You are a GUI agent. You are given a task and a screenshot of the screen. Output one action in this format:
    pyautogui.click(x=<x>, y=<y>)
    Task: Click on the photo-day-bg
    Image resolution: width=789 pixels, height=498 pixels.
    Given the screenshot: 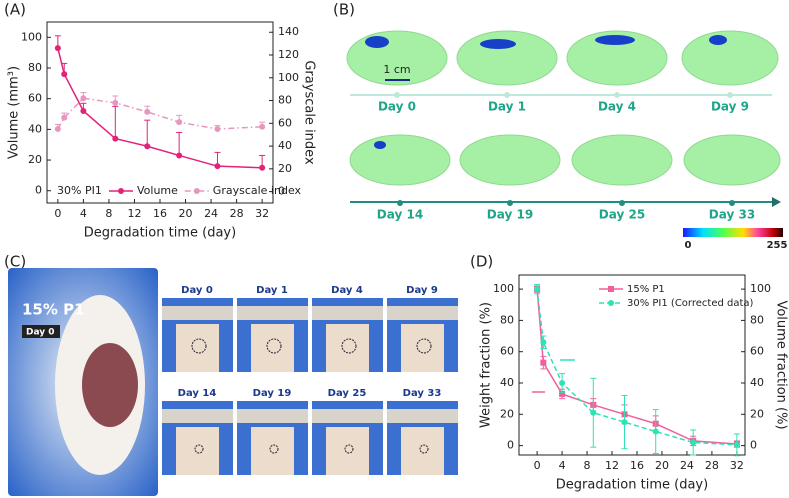 What is the action you would take?
    pyautogui.click(x=41, y=331)
    